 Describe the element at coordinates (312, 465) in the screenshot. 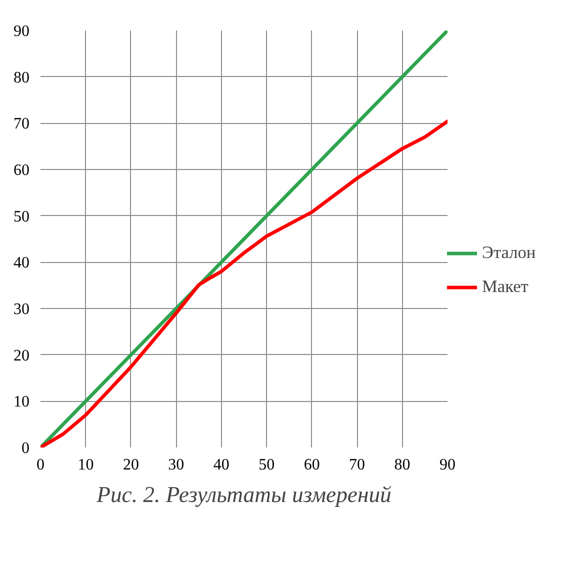

I see `x-tick-label: 60` at that location.